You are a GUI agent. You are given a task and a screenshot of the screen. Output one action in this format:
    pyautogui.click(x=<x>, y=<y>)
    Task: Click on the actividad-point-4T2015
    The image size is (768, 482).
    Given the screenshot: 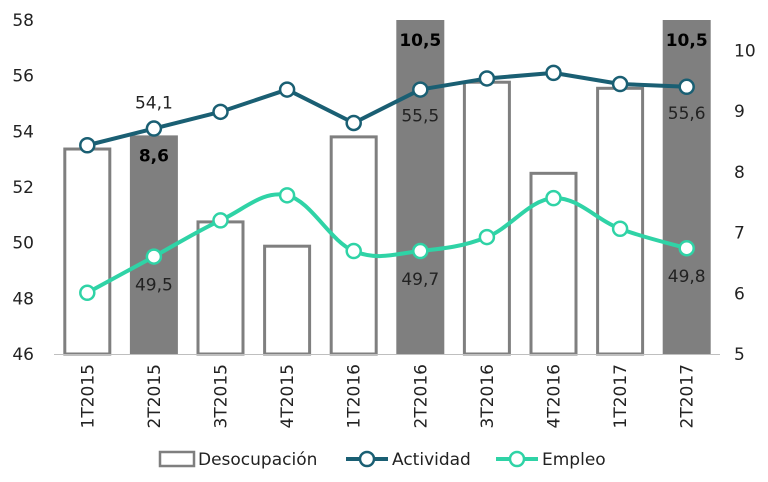 What is the action you would take?
    pyautogui.click(x=287, y=89)
    